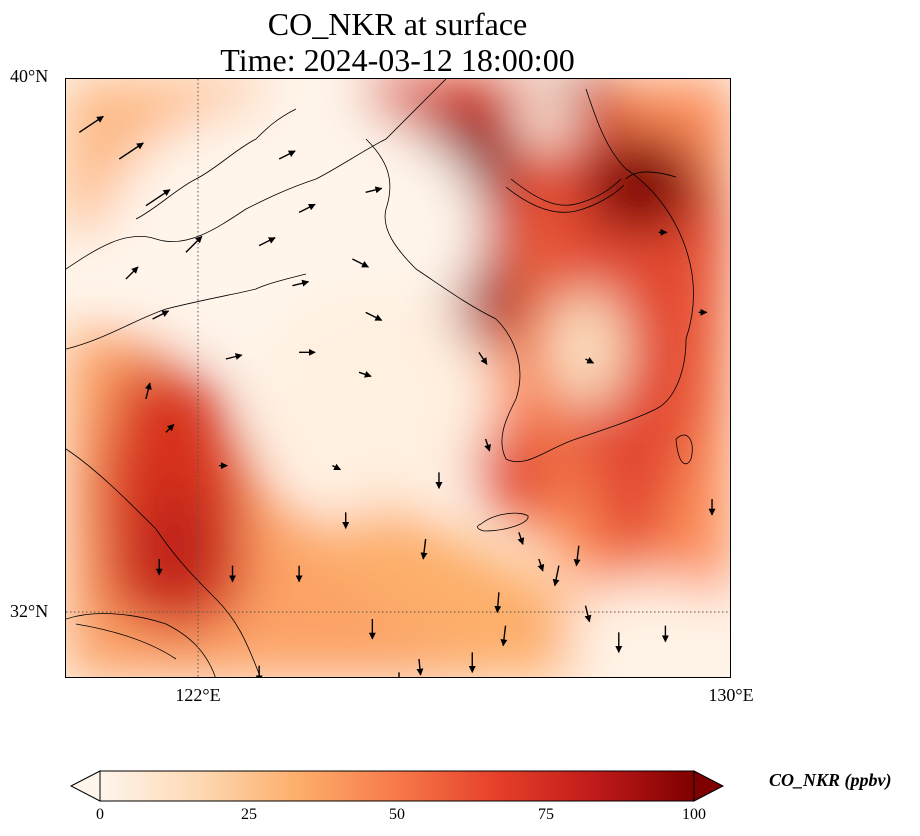  Describe the element at coordinates (694, 814) in the screenshot. I see `colorbar-tick-100: 100` at that location.